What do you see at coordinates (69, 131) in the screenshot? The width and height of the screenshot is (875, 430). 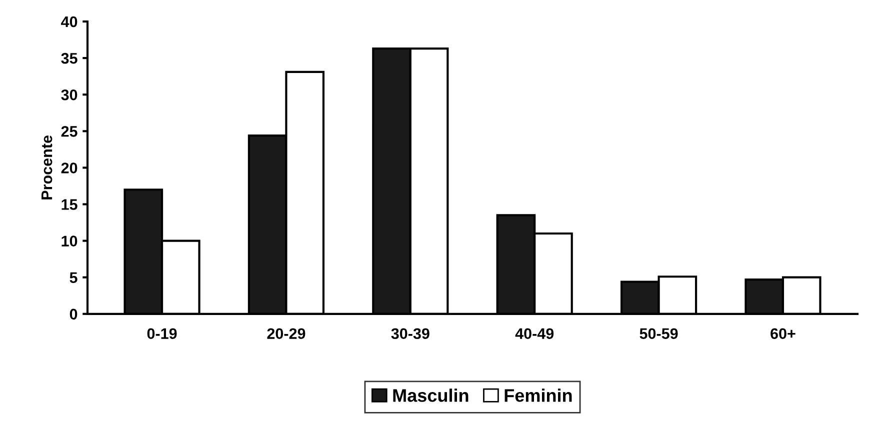 I see `y-tick-label: 25` at bounding box center [69, 131].